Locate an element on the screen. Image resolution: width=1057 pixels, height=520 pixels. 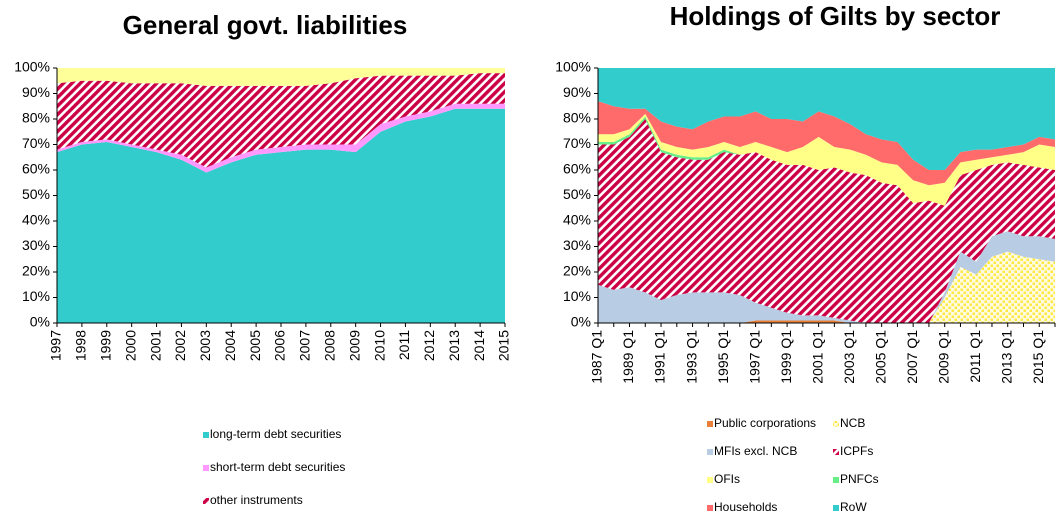
x-tick-label: 2011 Q1 is located at coordinates (975, 356).